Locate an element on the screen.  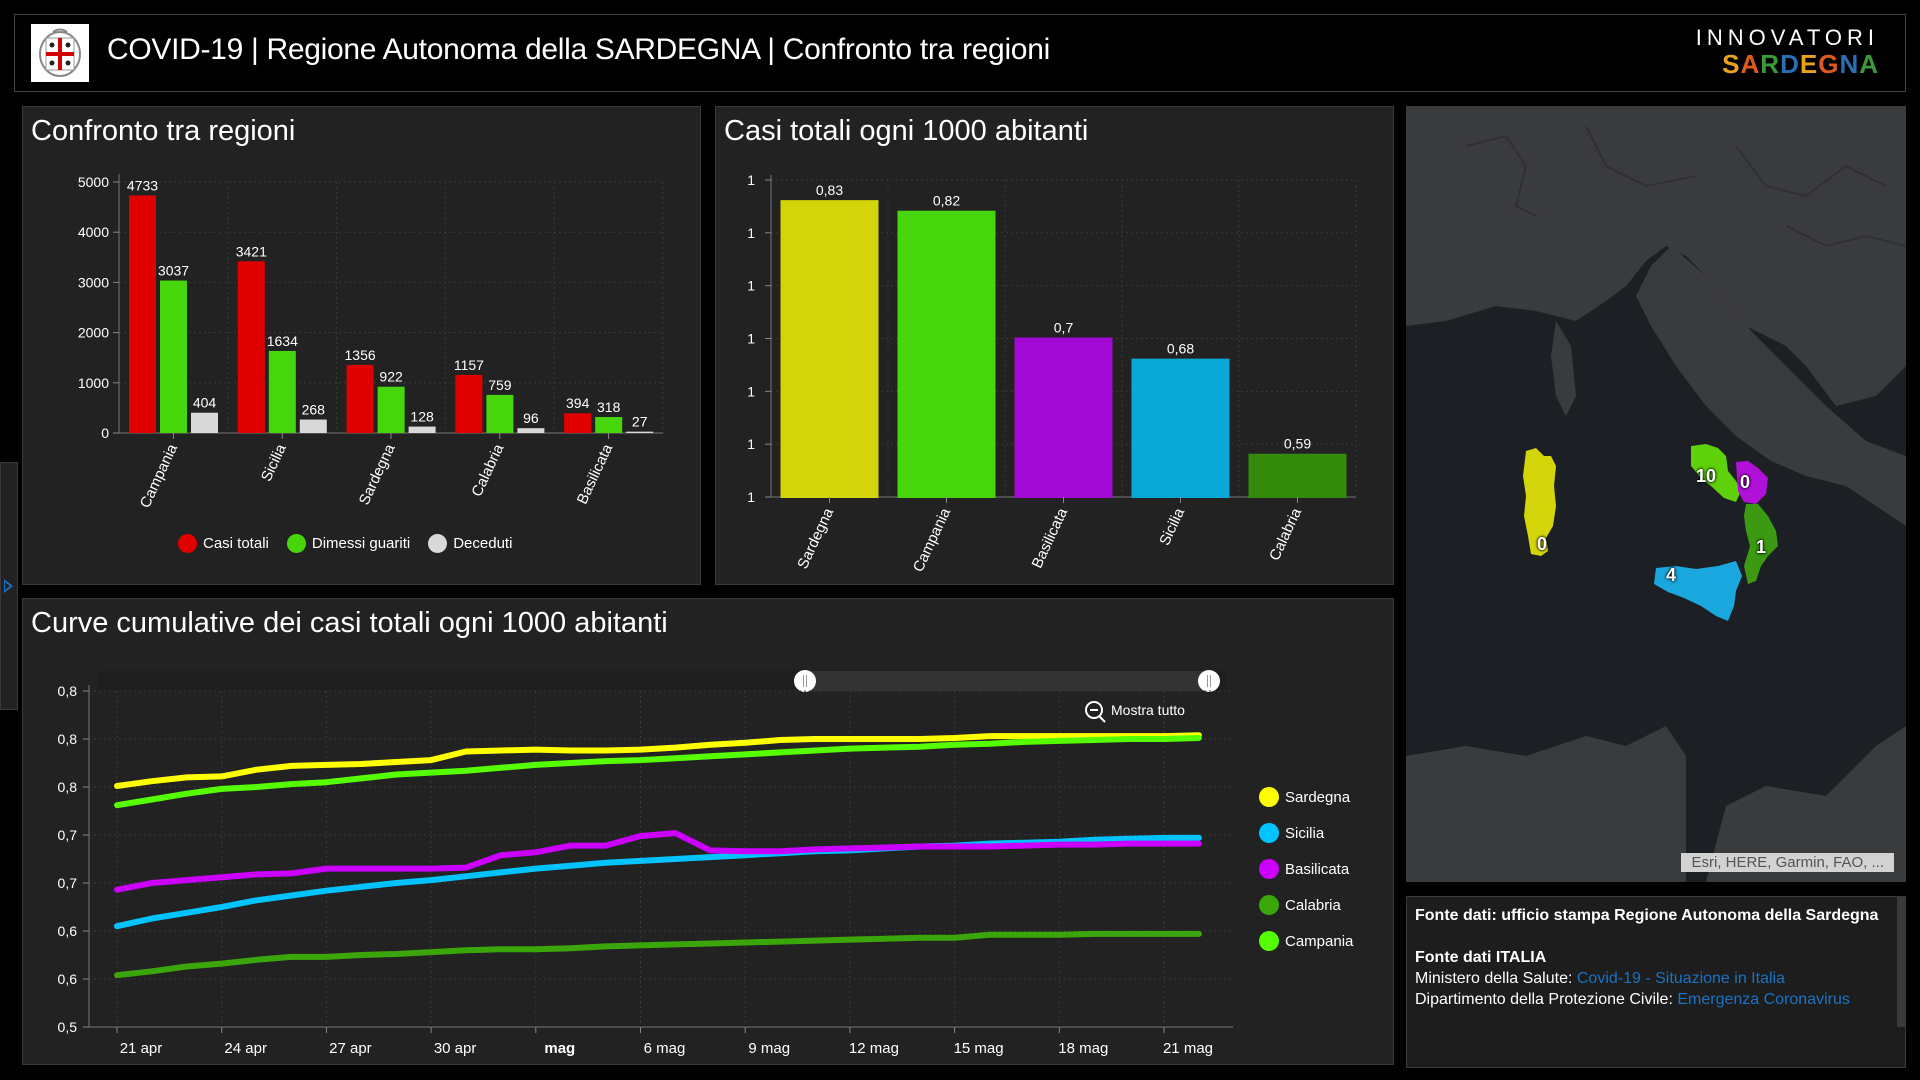
brand-letter: S is located at coordinates (1731, 64).